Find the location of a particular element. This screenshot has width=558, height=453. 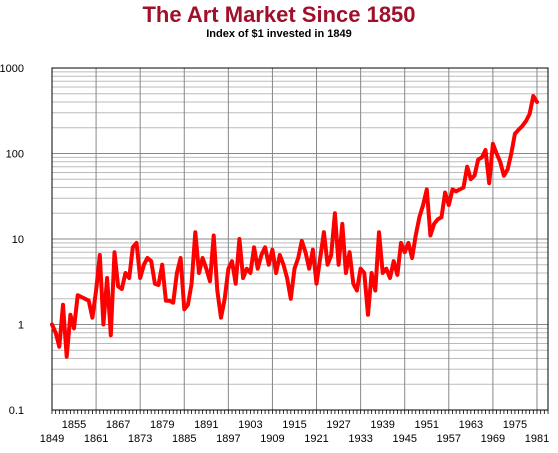

x-tick-label: 1963 is located at coordinates (471, 425).